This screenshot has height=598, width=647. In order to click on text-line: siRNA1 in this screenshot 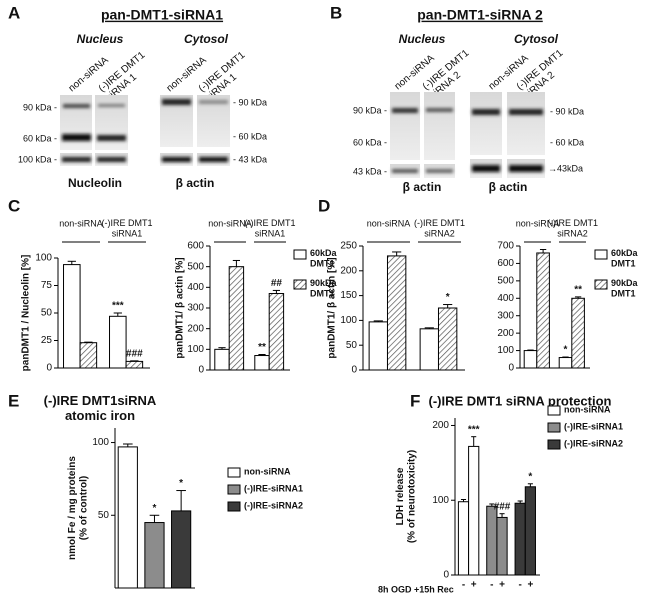, I will do `click(270, 234)`.